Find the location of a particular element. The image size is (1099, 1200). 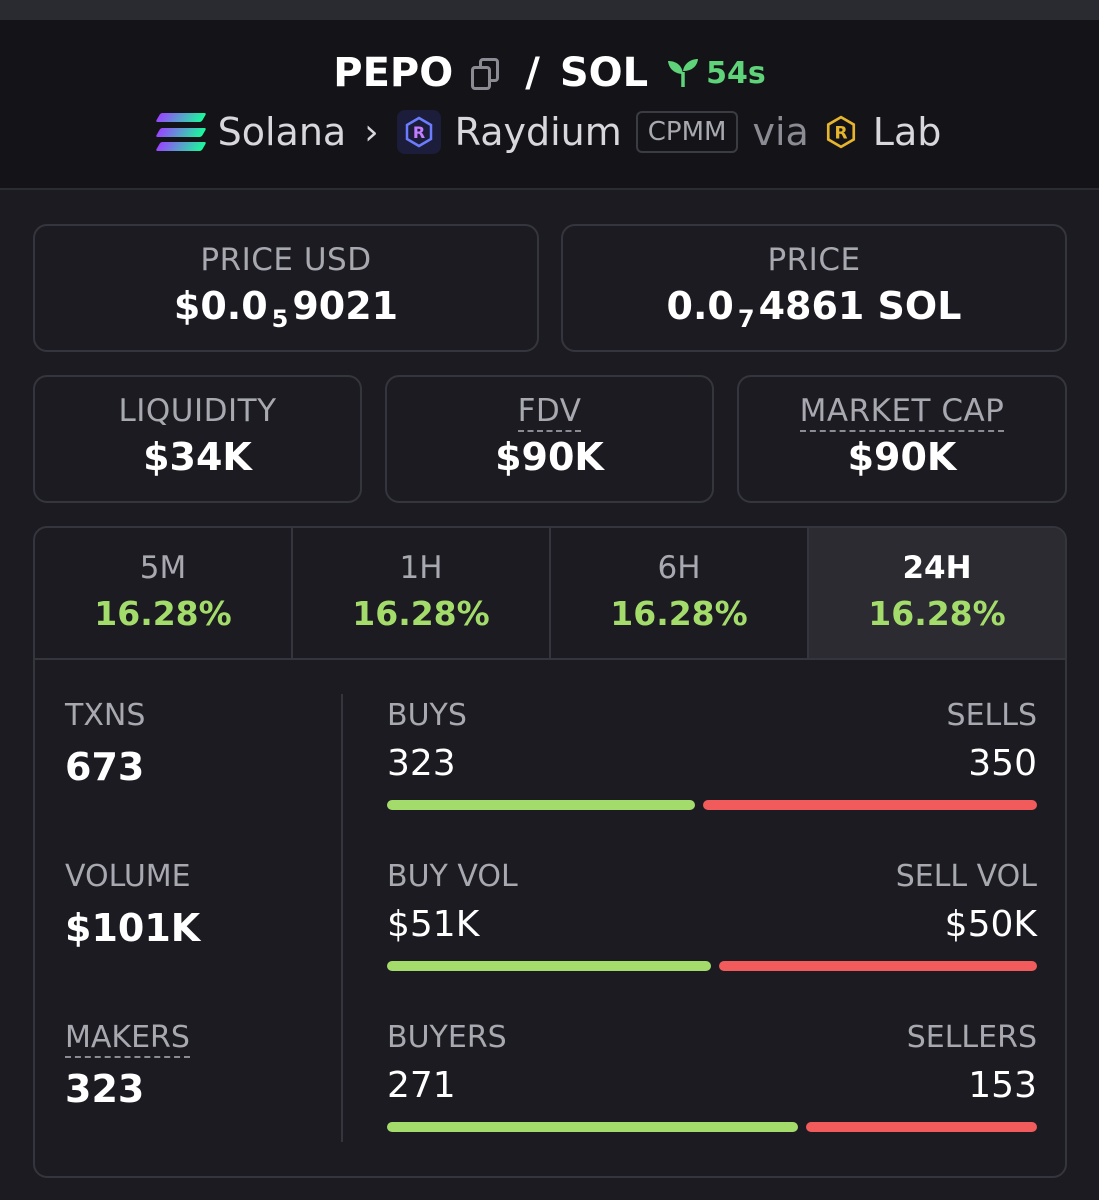

tab-24h: 24H 16.28% is located at coordinates (937, 593).